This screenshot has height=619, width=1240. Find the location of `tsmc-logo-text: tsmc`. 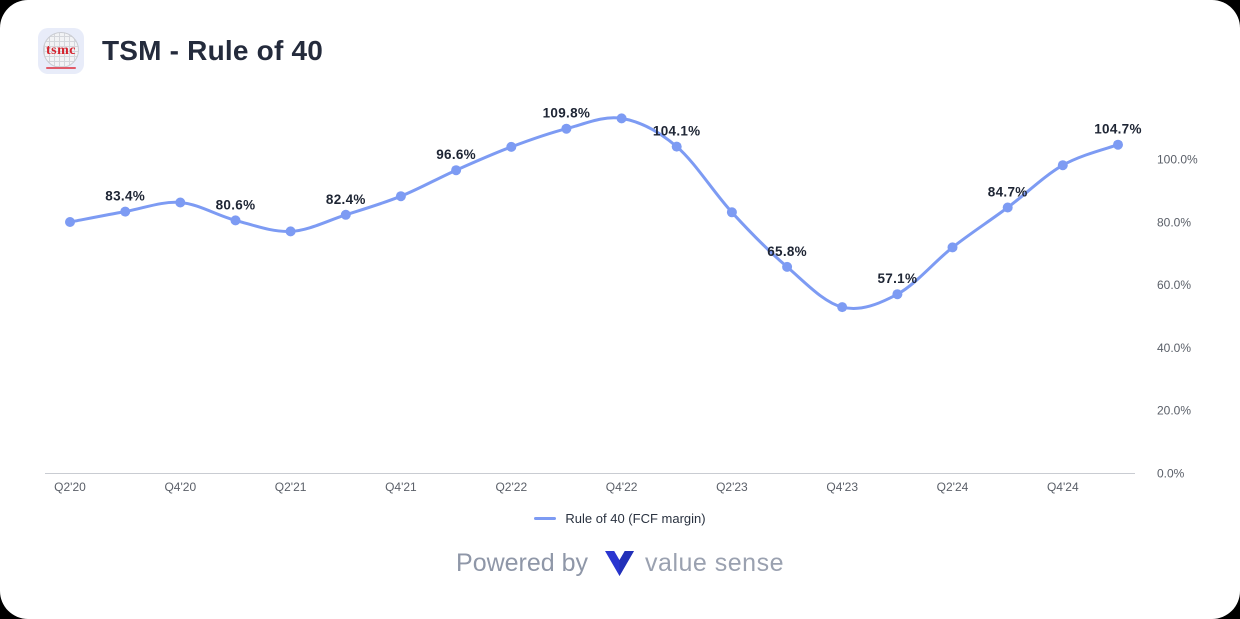

tsmc-logo-text: tsmc is located at coordinates (61, 50).